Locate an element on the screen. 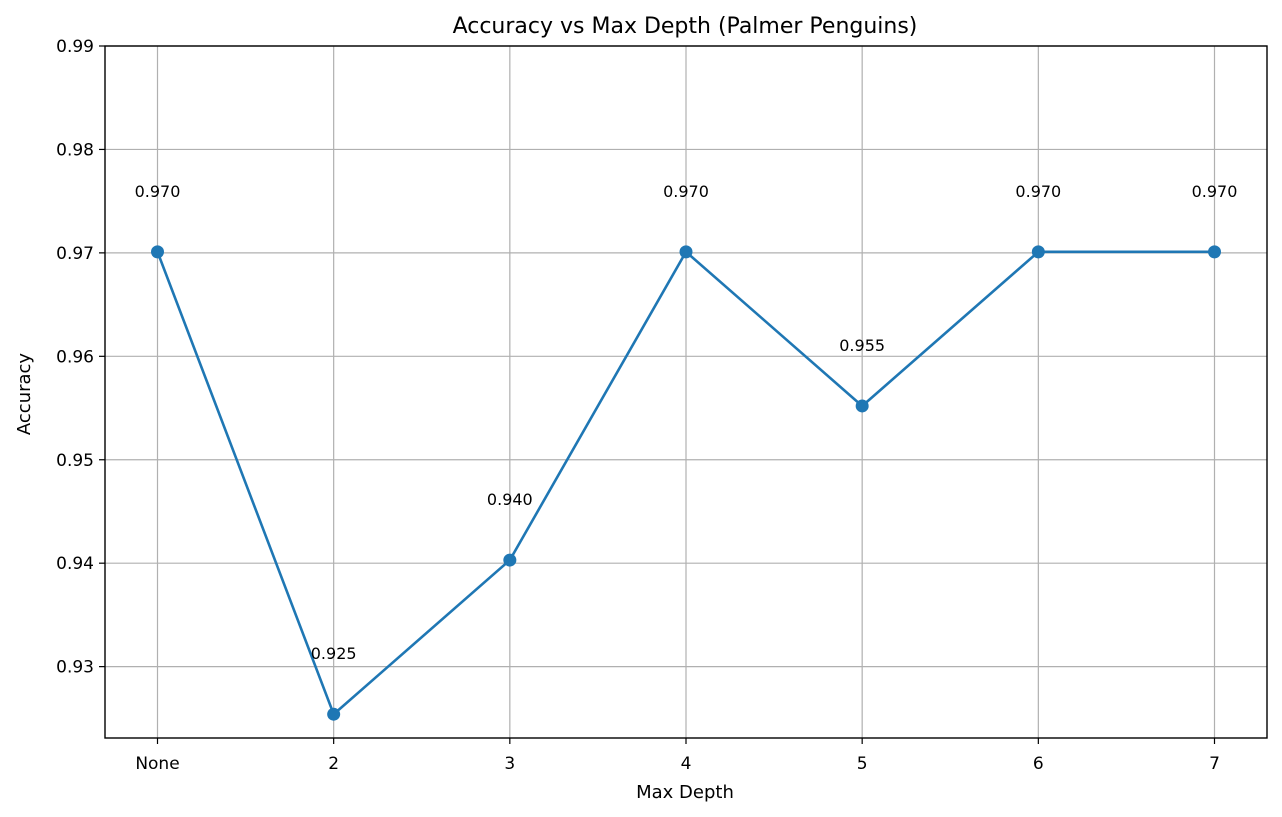 This screenshot has width=1282, height=817. y-axis-label: Accuracy is located at coordinates (24, 394).